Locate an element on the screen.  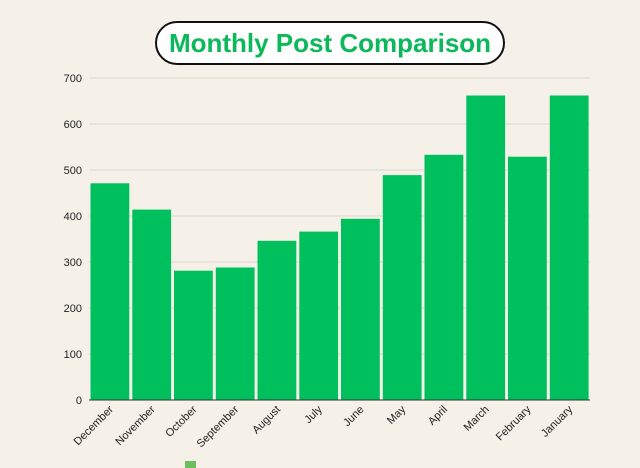
bar-april is located at coordinates (444, 277).